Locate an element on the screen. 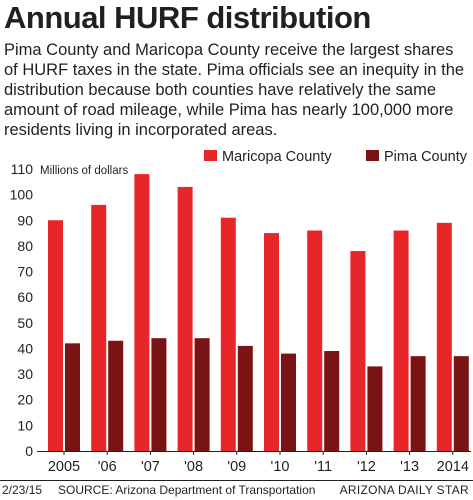 The image size is (473, 500). y-axis-label: Millions of dollars is located at coordinates (84, 171).